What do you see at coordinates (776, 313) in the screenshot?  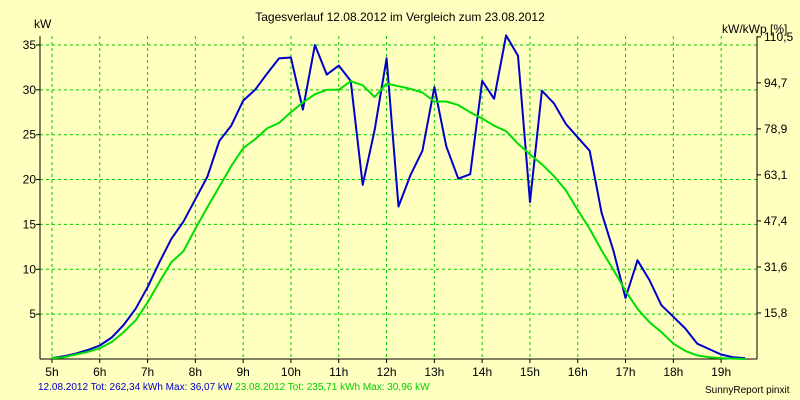 I see `y2-tick-label: 15,8` at bounding box center [776, 313].